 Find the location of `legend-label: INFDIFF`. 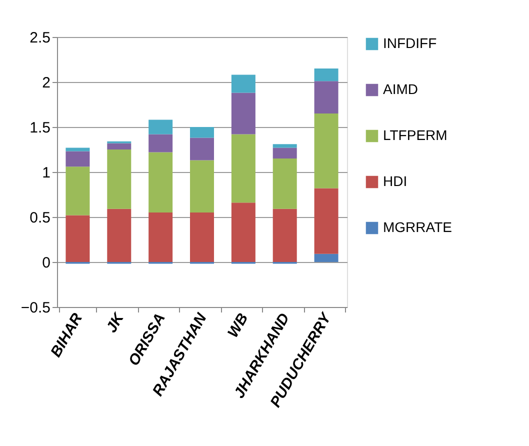

legend-label: INFDIFF is located at coordinates (410, 43).